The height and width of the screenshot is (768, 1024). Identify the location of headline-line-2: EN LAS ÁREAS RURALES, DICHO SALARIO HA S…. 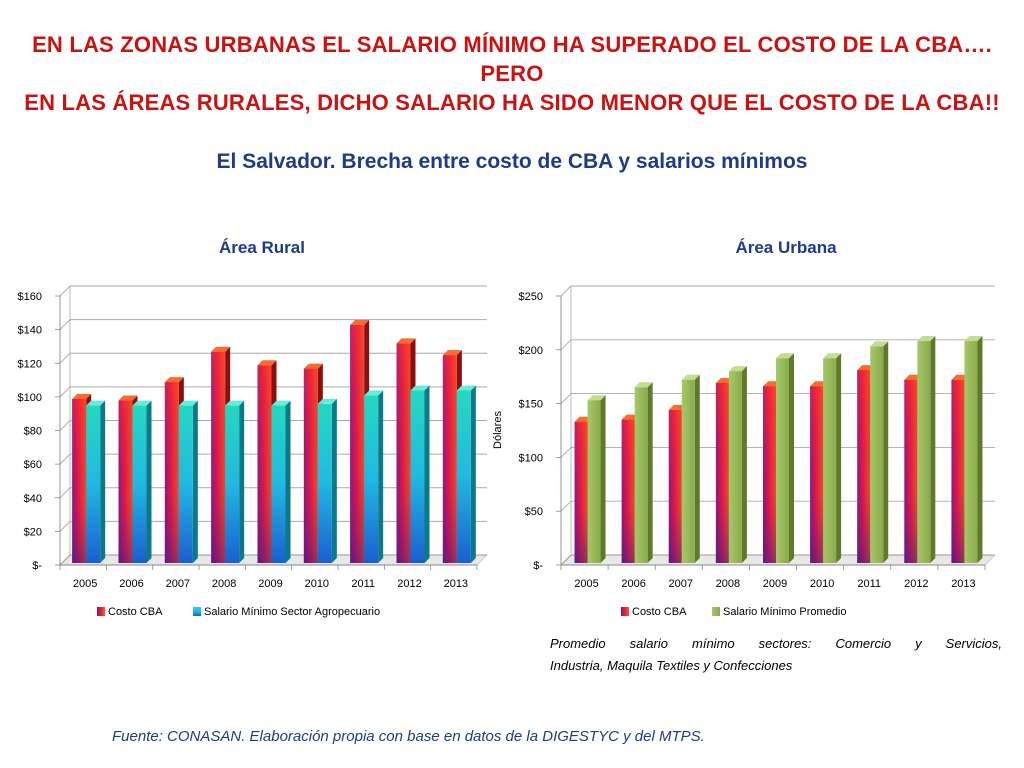
(512, 102).